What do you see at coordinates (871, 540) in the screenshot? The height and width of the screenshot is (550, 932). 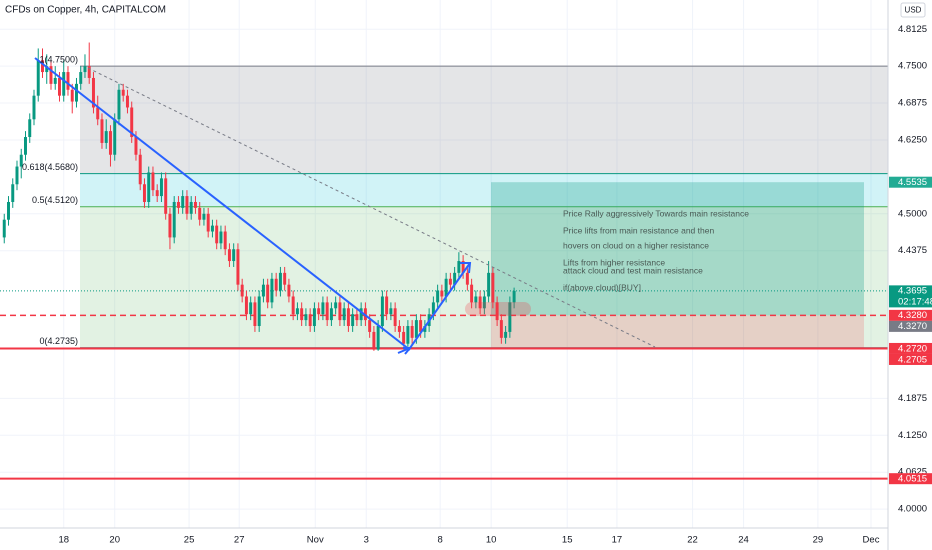 I see `x-tick-label: Dec` at bounding box center [871, 540].